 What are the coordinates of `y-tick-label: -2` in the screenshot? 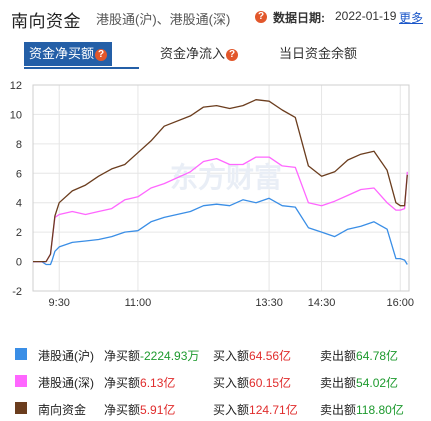 It's located at (17, 292).